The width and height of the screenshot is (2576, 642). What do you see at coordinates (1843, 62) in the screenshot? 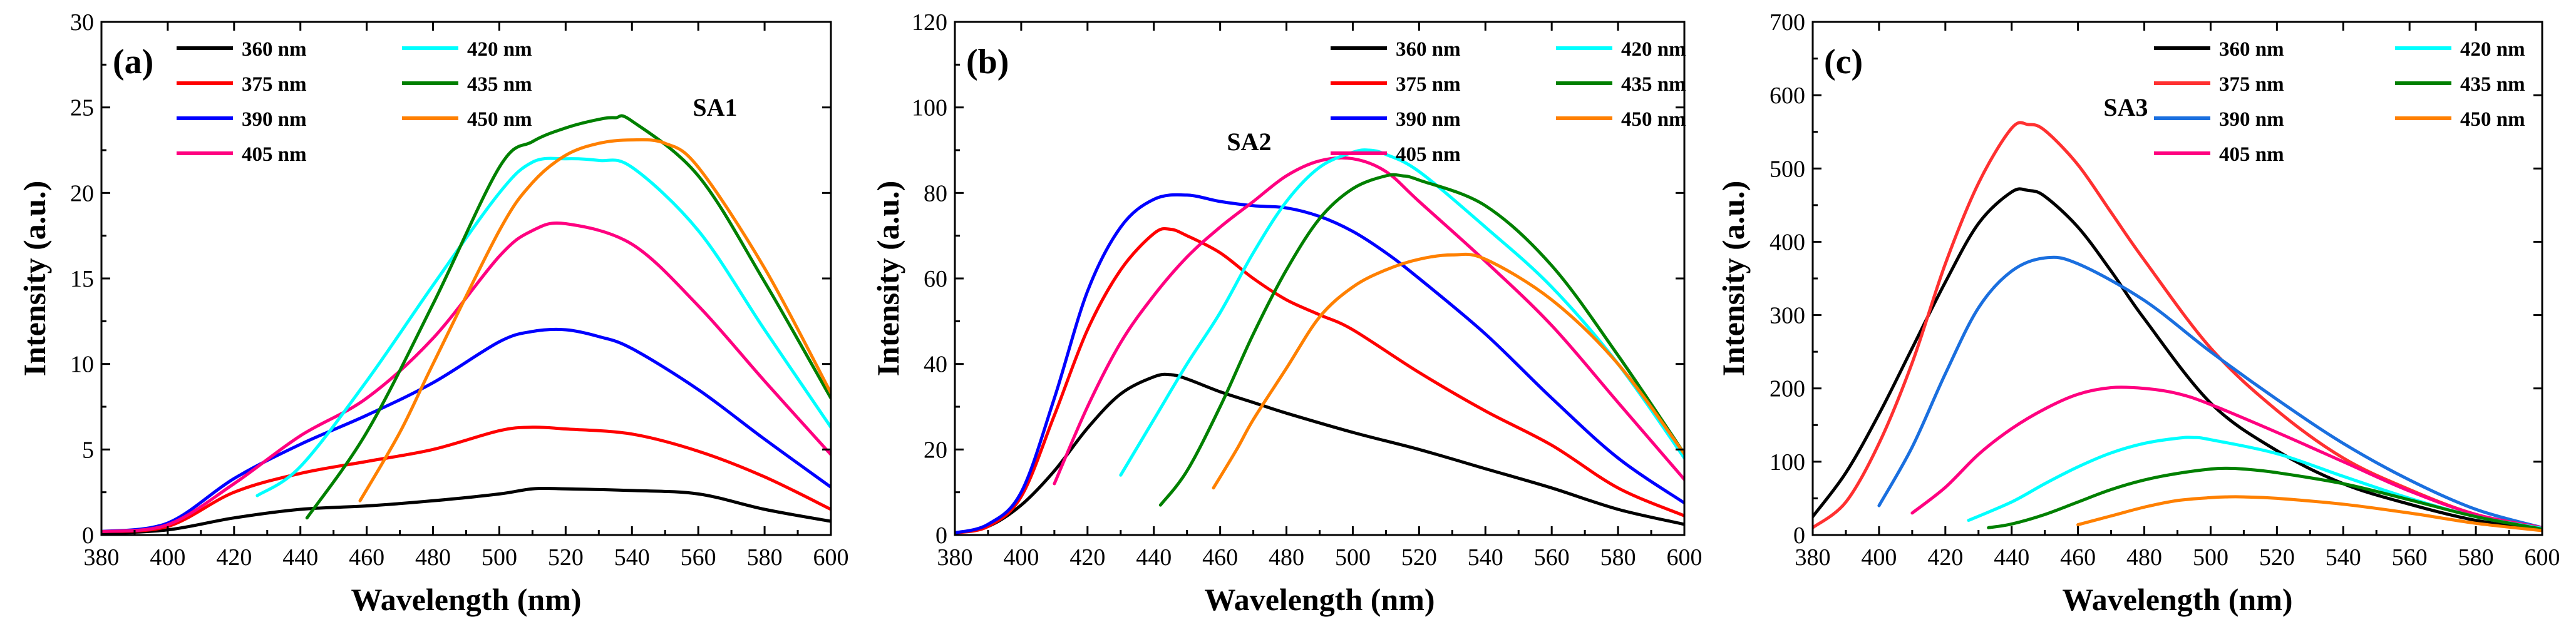
I see `panel-label: (c)` at bounding box center [1843, 62].